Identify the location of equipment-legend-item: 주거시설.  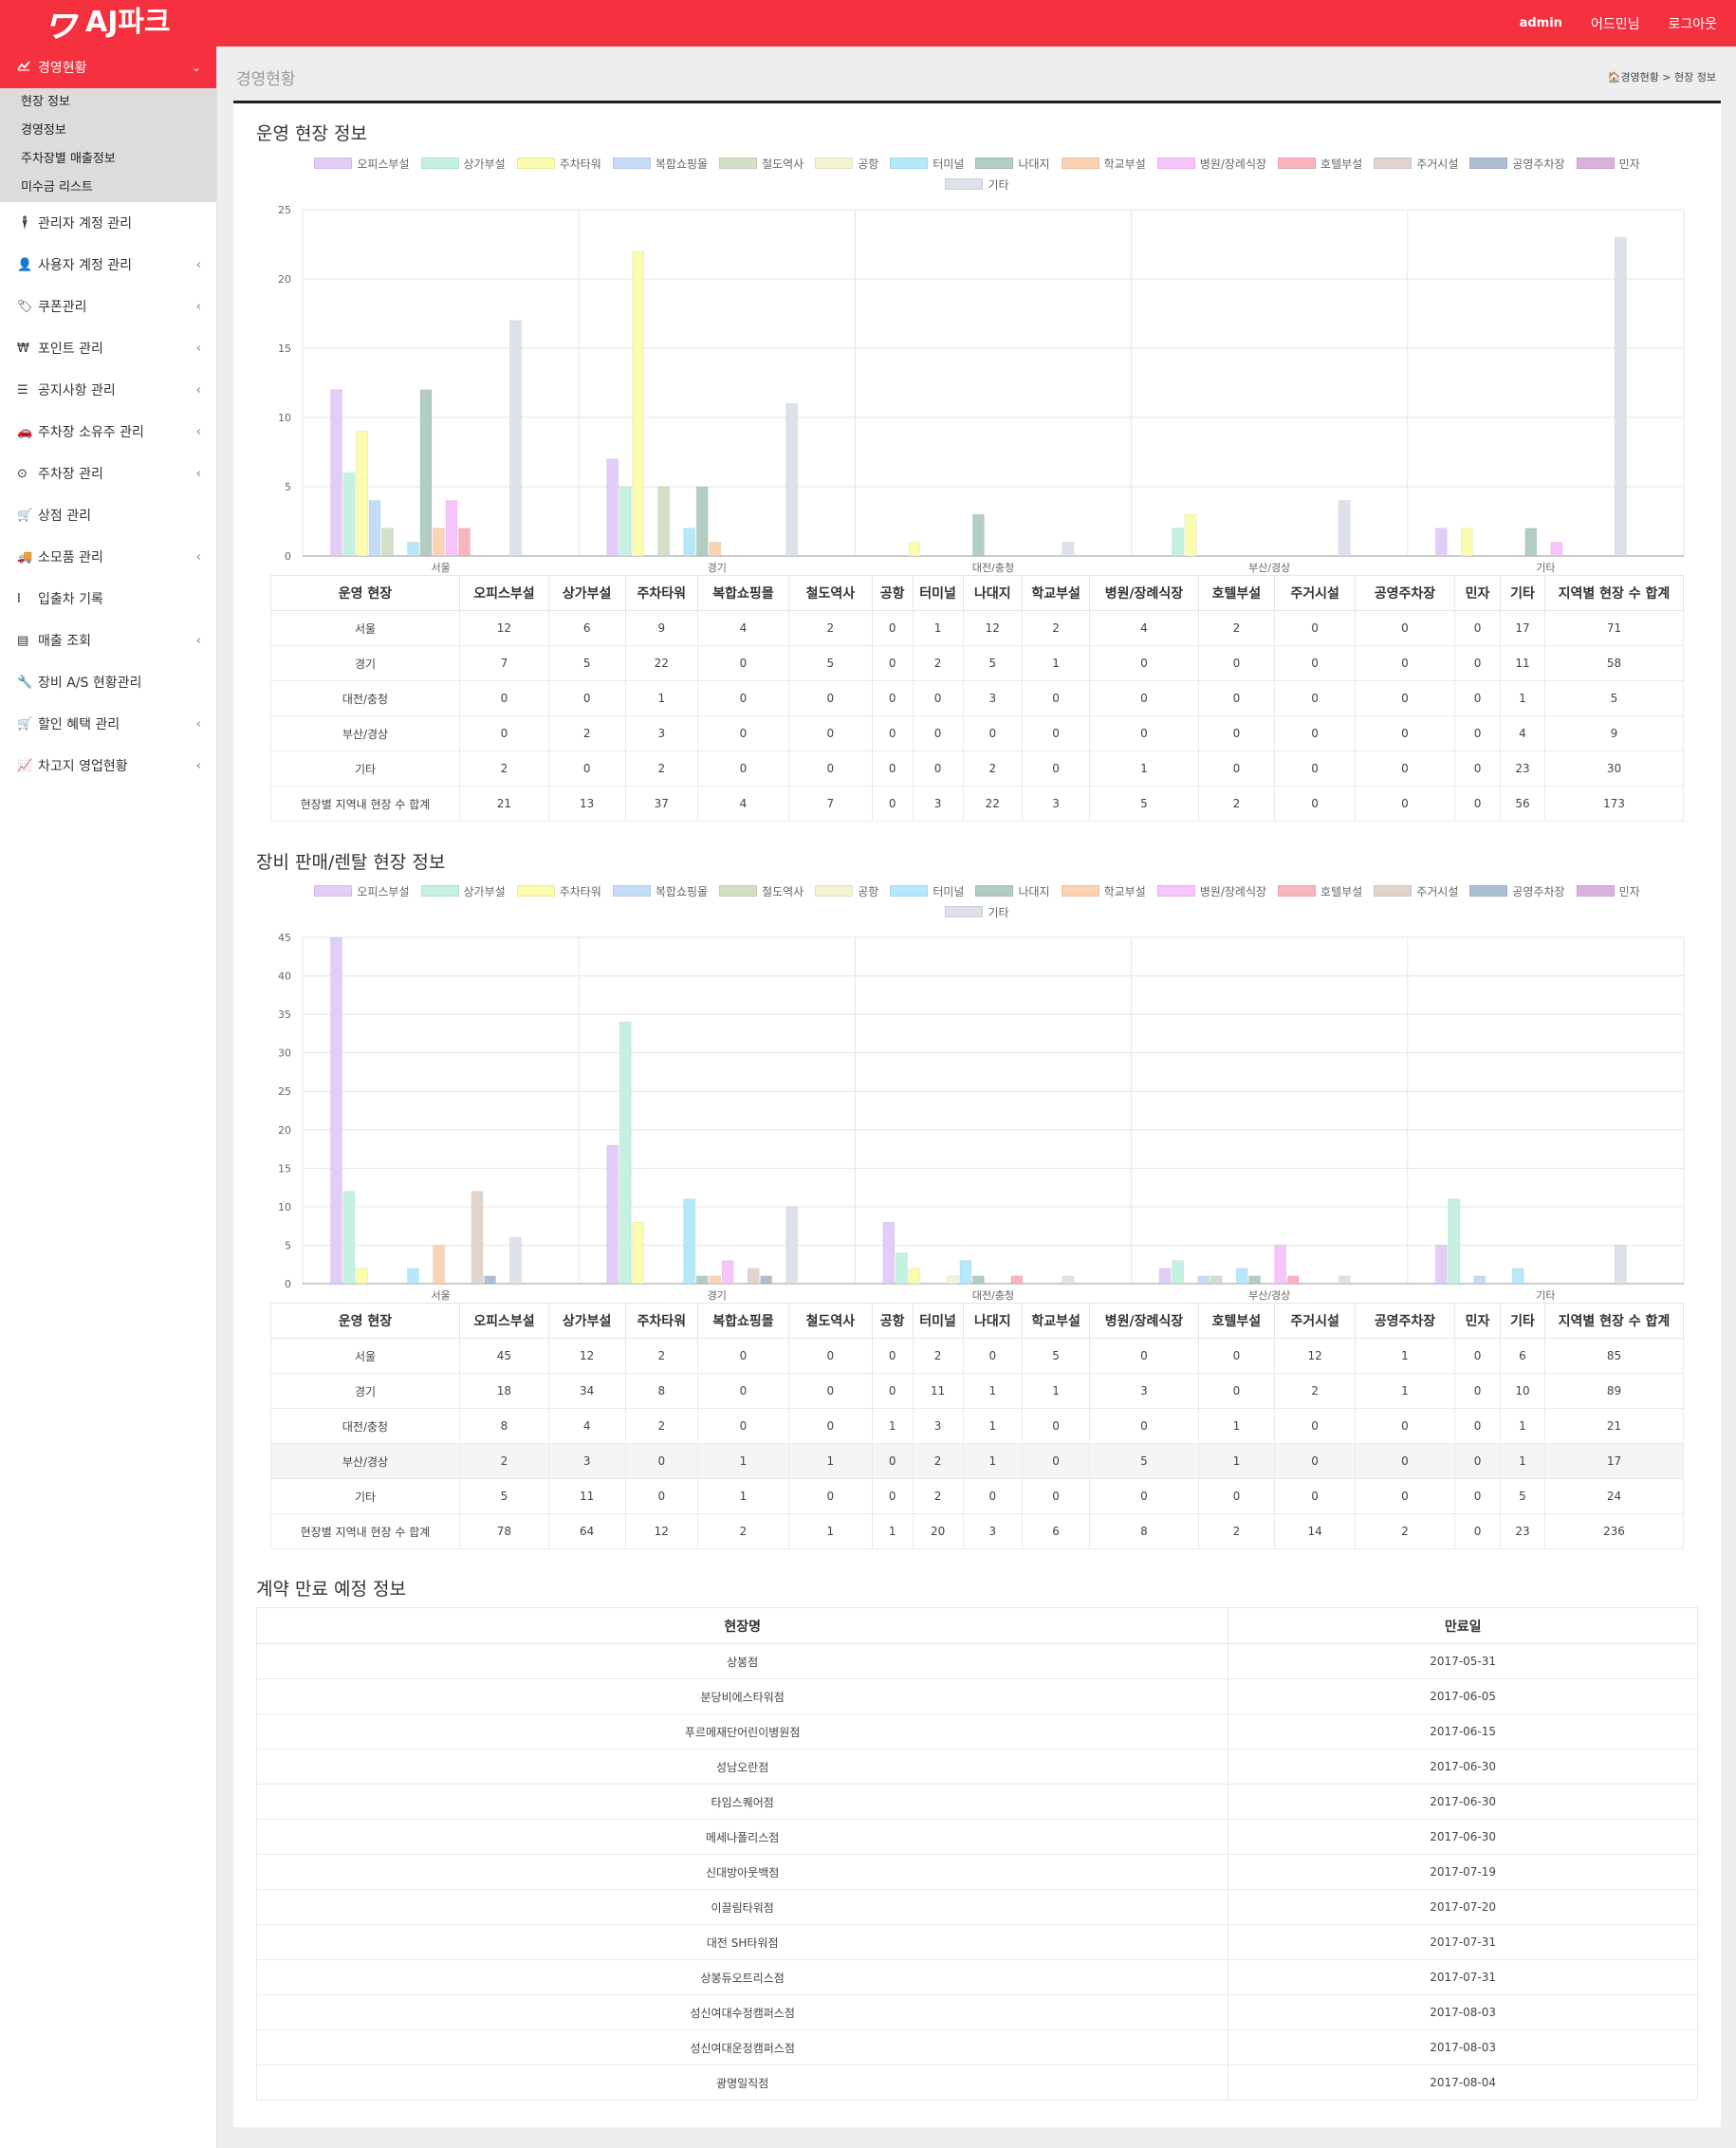
(1416, 891).